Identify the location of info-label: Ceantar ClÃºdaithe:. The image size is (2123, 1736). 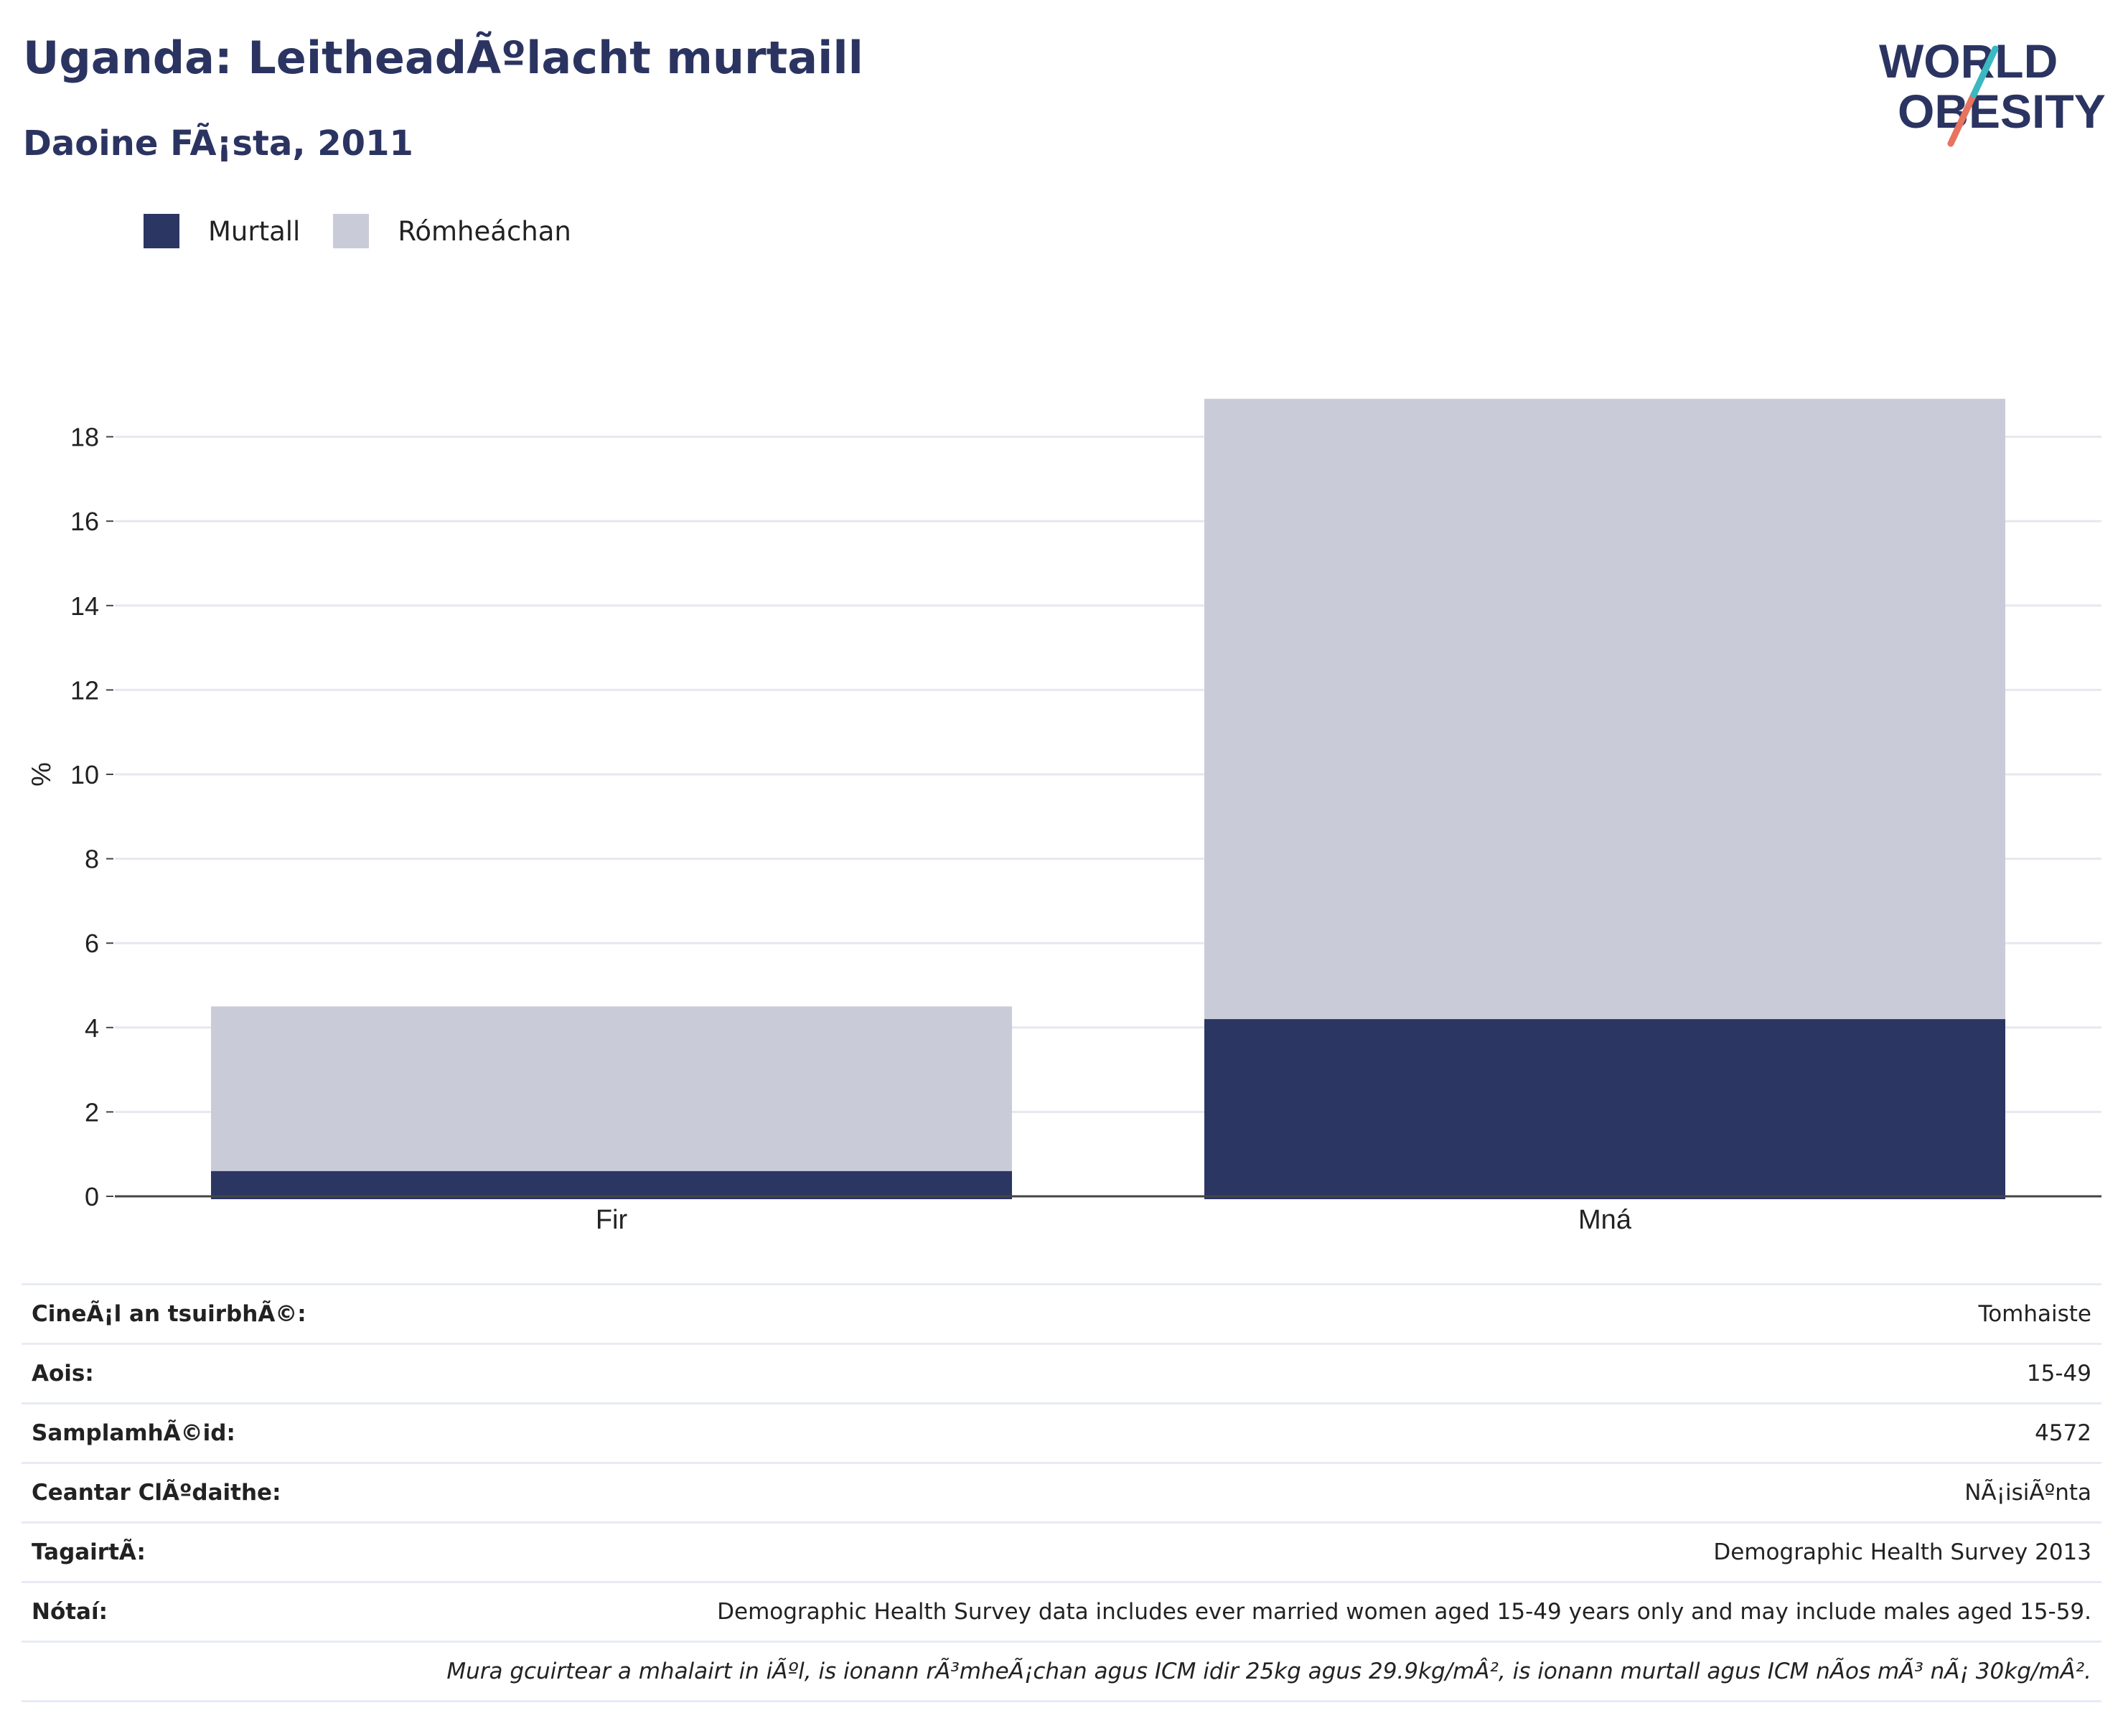
(203, 1492).